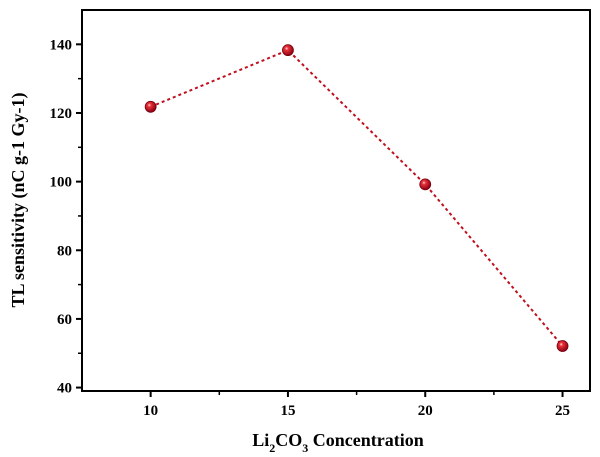  Describe the element at coordinates (305, 448) in the screenshot. I see `x-axis-title-subscript: 3` at that location.